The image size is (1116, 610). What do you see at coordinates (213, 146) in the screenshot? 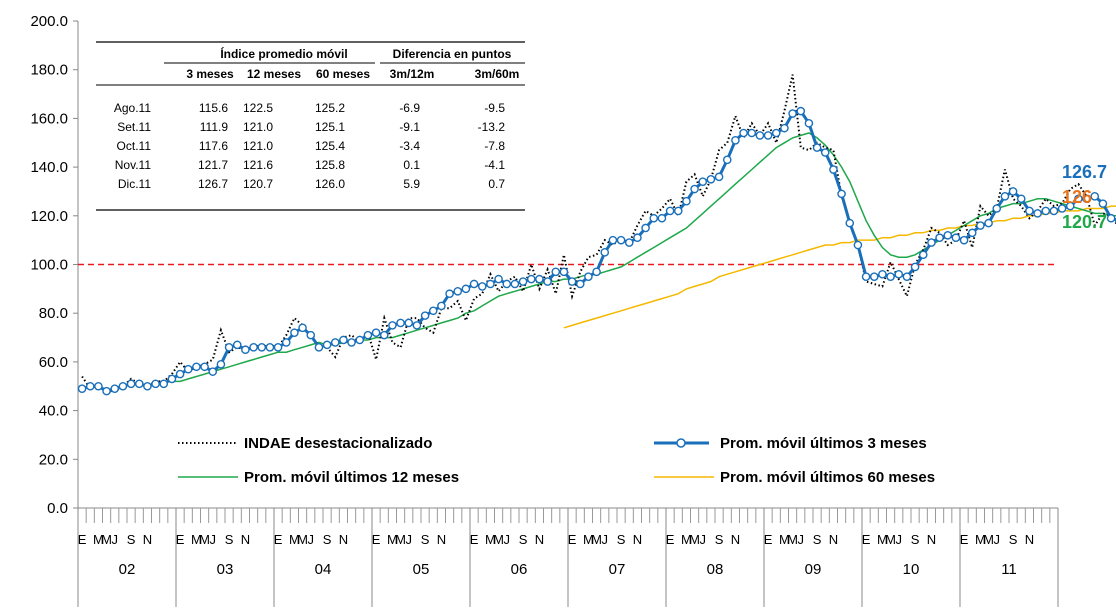
I see `table-cell: 117.6` at bounding box center [213, 146].